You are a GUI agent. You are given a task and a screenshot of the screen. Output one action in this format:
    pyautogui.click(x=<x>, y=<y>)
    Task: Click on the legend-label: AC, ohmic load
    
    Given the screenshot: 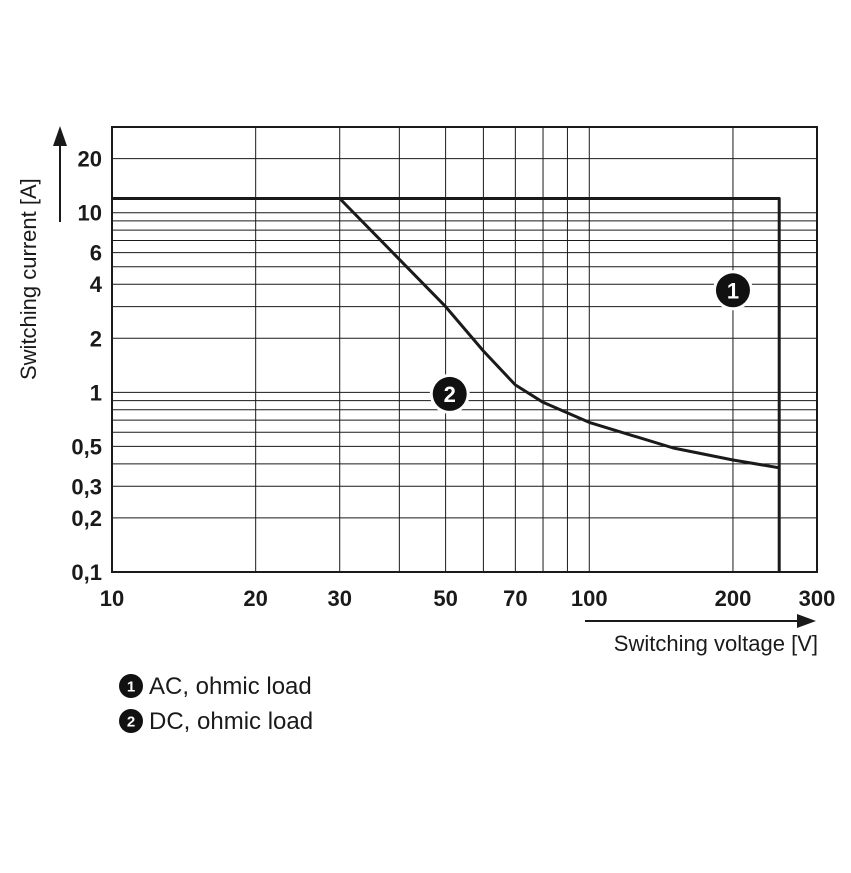 What is the action you would take?
    pyautogui.click(x=230, y=686)
    